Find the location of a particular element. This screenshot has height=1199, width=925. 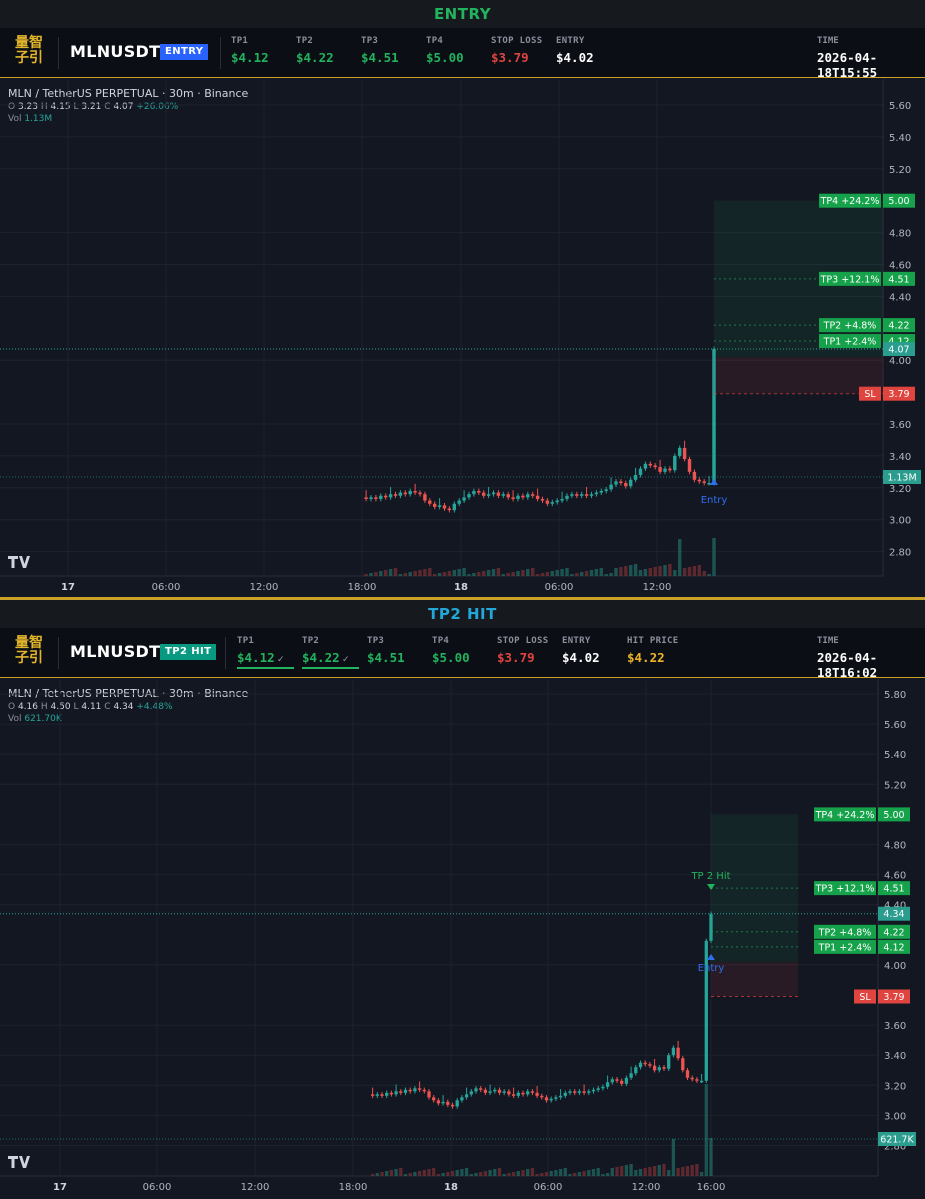

time-tick-label: 18 is located at coordinates (451, 1187).